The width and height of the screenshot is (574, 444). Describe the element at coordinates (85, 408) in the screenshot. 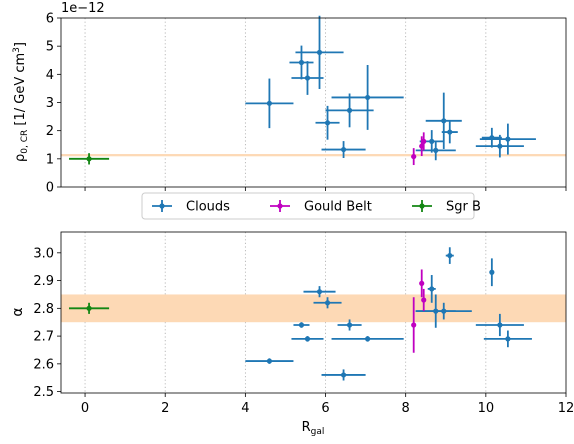

I see `x-tick-label: 0` at that location.